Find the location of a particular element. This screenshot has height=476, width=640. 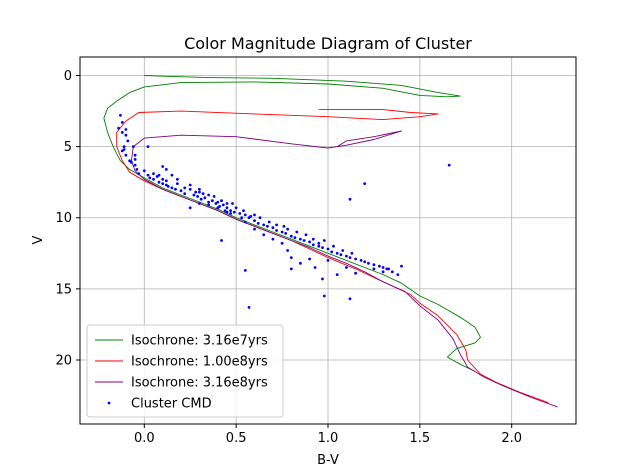

x-tick-label: 2.0 is located at coordinates (511, 438).